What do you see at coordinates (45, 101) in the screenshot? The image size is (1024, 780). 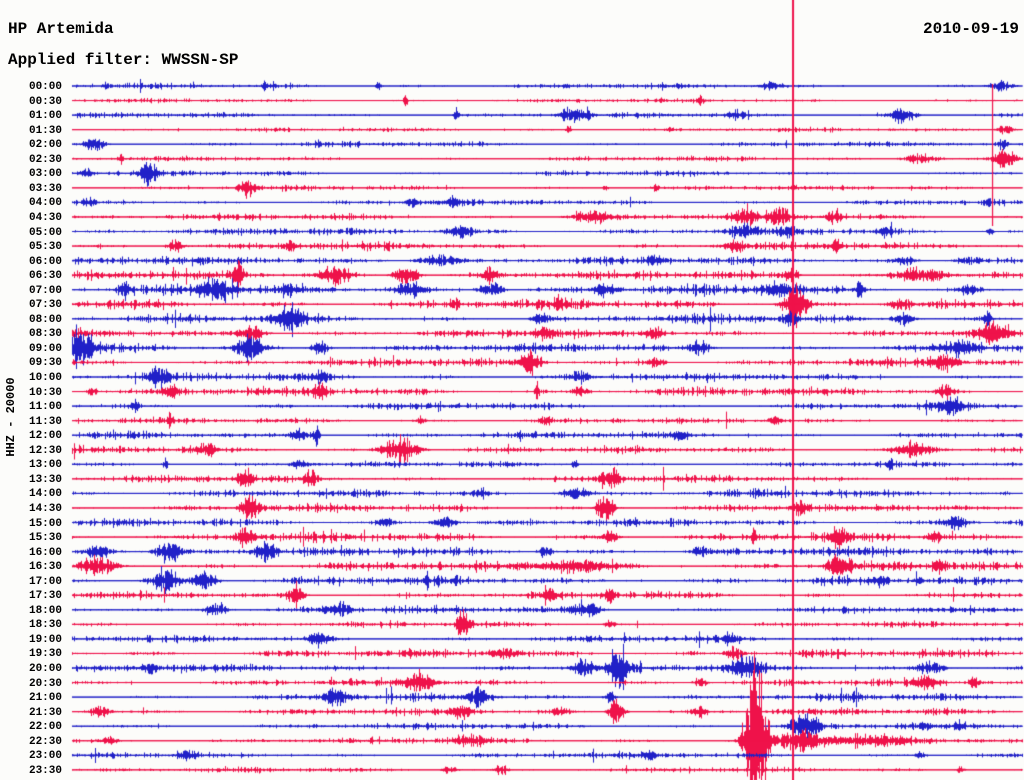 I see `time-label-0030: 00:30` at bounding box center [45, 101].